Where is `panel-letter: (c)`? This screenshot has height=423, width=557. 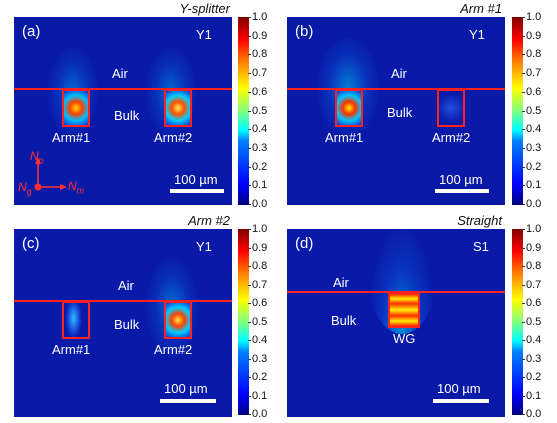
panel-letter: (c) is located at coordinates (31, 243).